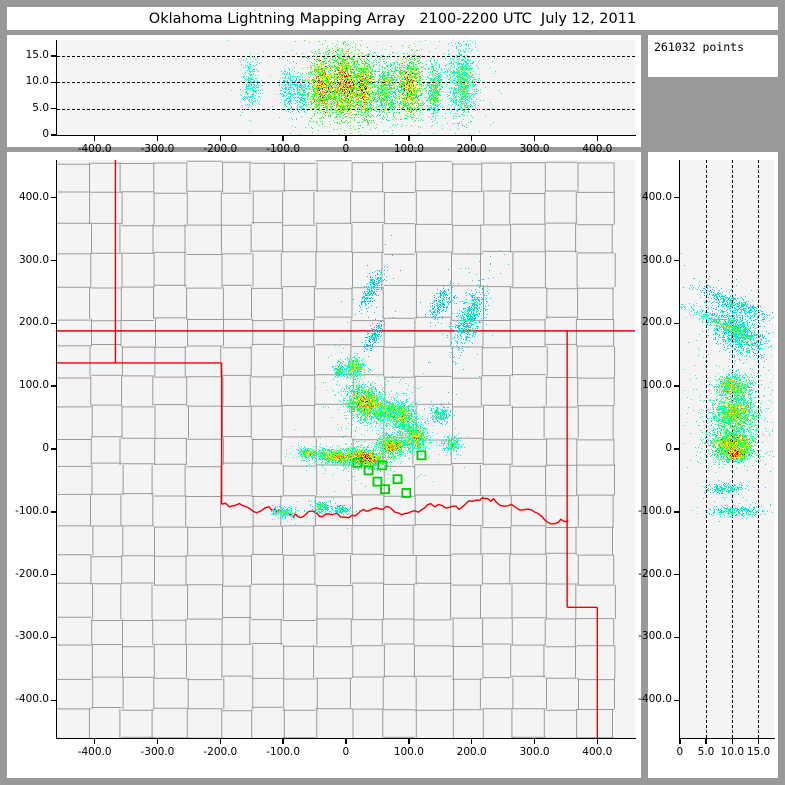  Describe the element at coordinates (706, 752) in the screenshot. I see `x-tick-label: 5.0` at that location.